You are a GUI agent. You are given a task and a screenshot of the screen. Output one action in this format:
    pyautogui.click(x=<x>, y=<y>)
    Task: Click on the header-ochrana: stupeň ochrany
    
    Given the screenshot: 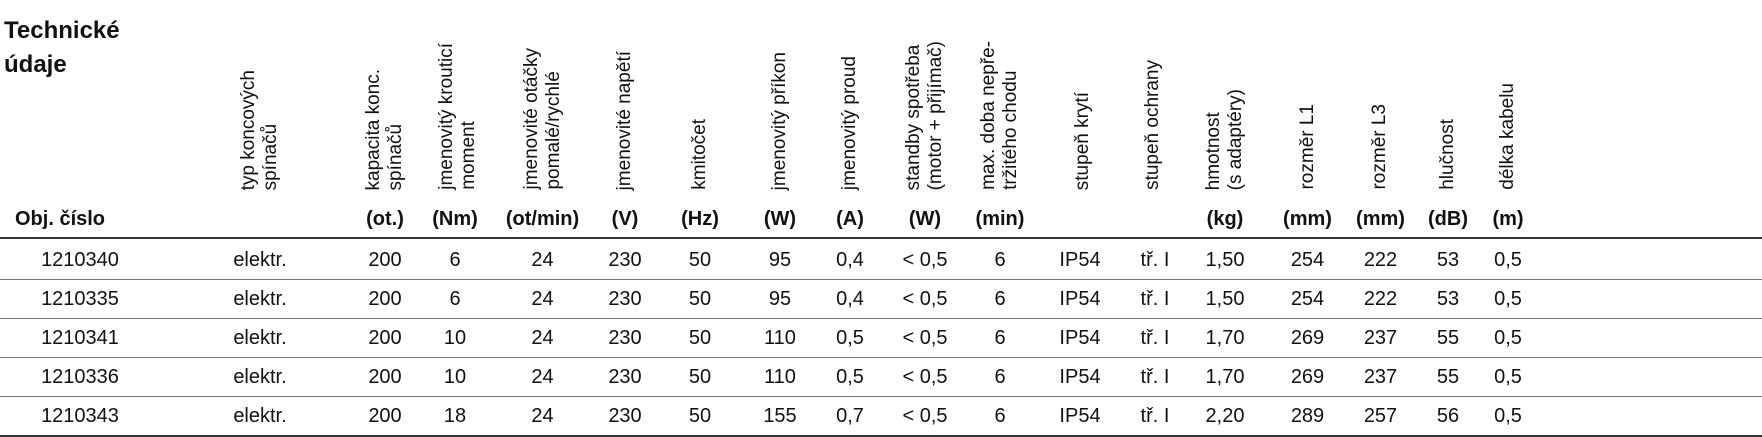 What is the action you would take?
    pyautogui.click(x=1152, y=125)
    